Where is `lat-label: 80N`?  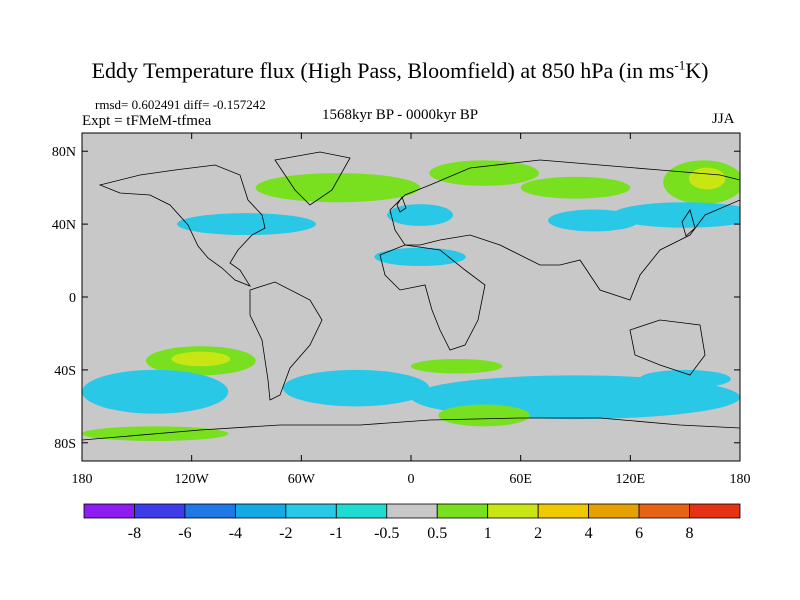
lat-label: 80N is located at coordinates (64, 152).